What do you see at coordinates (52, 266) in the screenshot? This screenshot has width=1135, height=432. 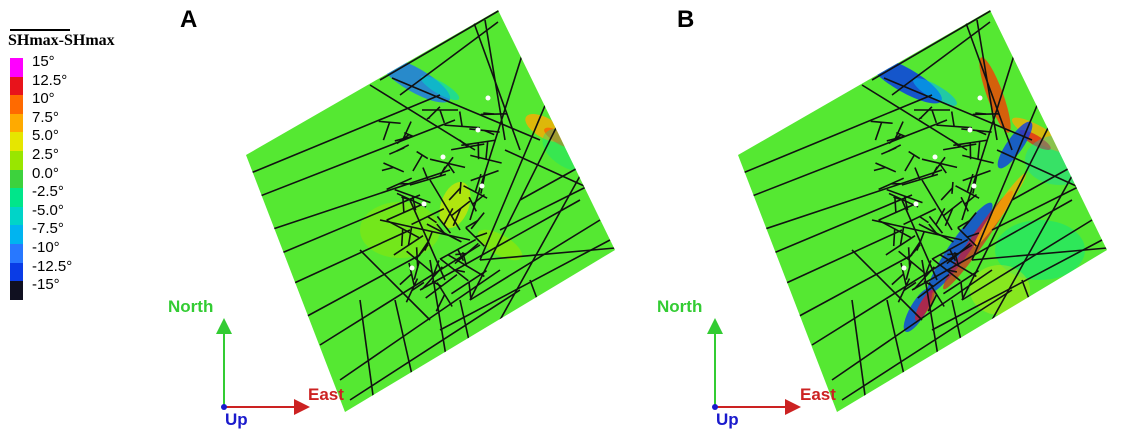 I see `legend-tick-label: -12.5°` at bounding box center [52, 266].